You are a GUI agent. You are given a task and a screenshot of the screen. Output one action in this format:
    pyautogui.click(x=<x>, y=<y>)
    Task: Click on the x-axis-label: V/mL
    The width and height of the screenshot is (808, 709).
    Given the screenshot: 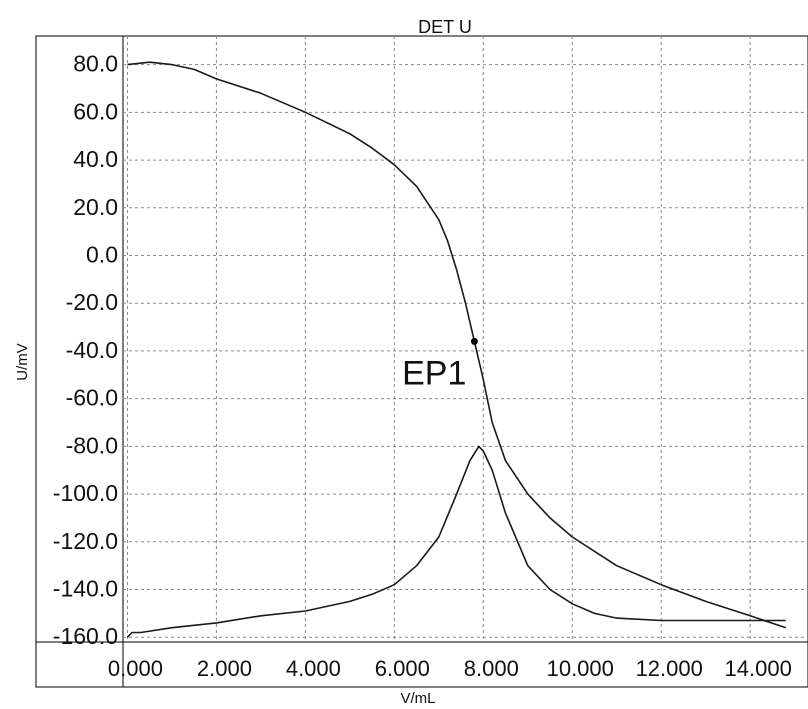 What is the action you would take?
    pyautogui.click(x=417, y=698)
    